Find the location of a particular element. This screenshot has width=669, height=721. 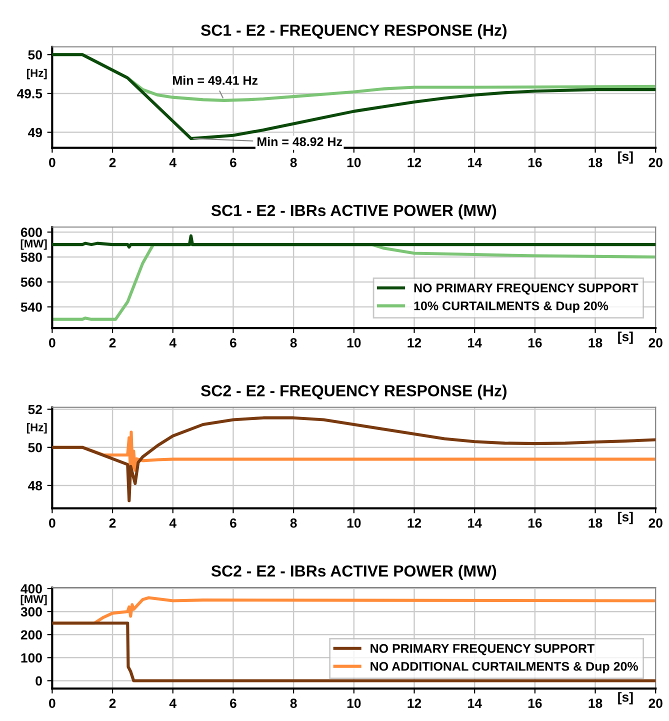

y-tick-label: 0 is located at coordinates (39, 681).